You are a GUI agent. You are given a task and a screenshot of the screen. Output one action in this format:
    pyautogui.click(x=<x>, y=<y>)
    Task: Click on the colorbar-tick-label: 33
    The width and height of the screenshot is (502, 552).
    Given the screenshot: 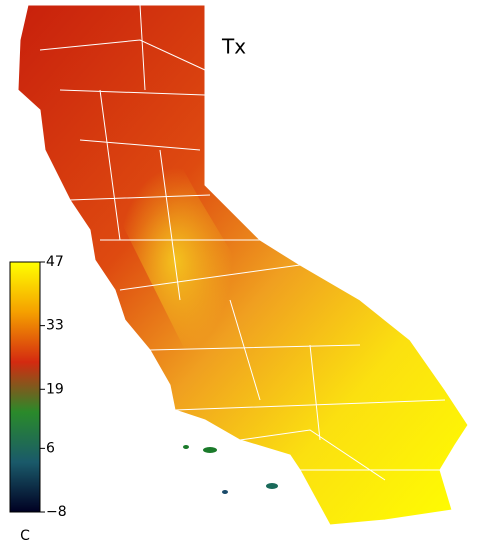 What is the action you would take?
    pyautogui.click(x=55, y=326)
    